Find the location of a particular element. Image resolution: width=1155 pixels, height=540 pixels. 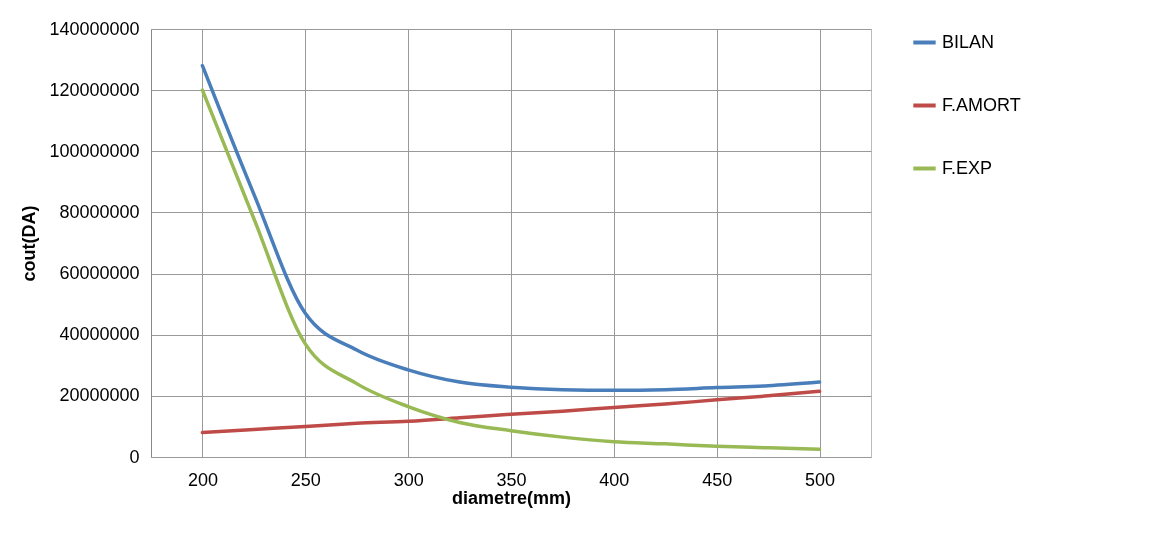

legend-label: F.AMORT is located at coordinates (981, 104).